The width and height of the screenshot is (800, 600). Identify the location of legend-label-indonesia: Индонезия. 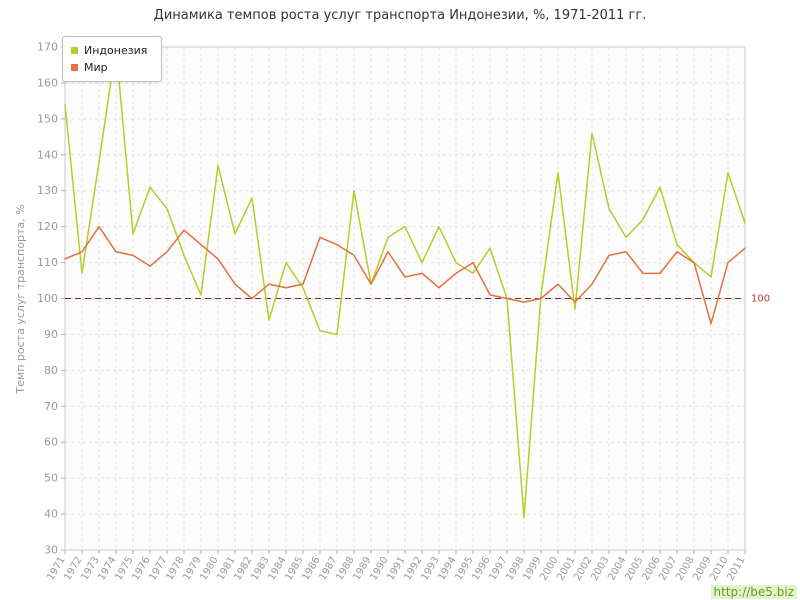
(116, 50).